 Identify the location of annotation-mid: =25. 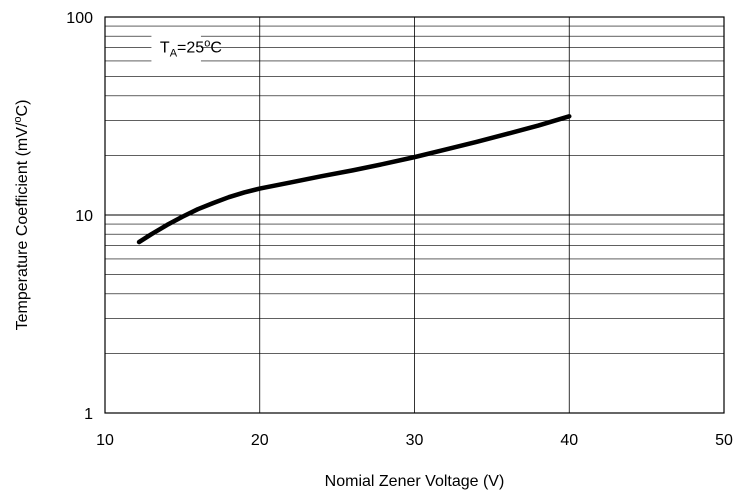
(190, 48).